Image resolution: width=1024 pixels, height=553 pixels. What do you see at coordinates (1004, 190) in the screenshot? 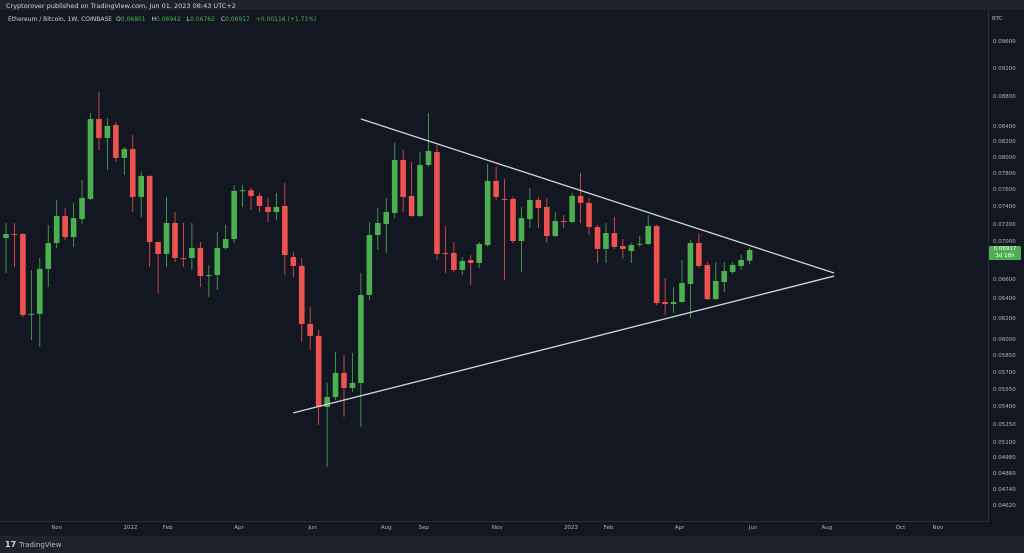
I see `price-tick-label: 0.07600` at bounding box center [1004, 190].